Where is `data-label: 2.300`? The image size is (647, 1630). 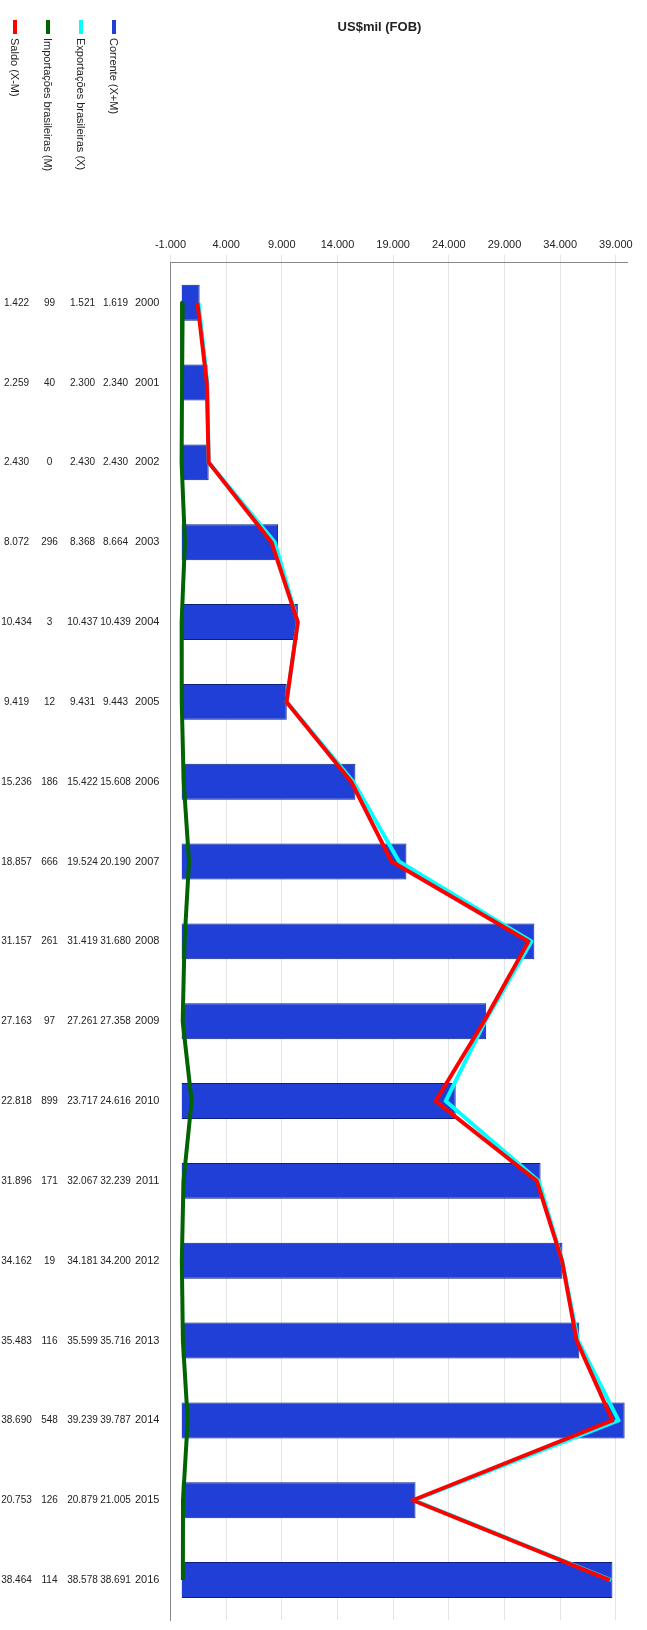 data-label: 2.300 is located at coordinates (82, 382).